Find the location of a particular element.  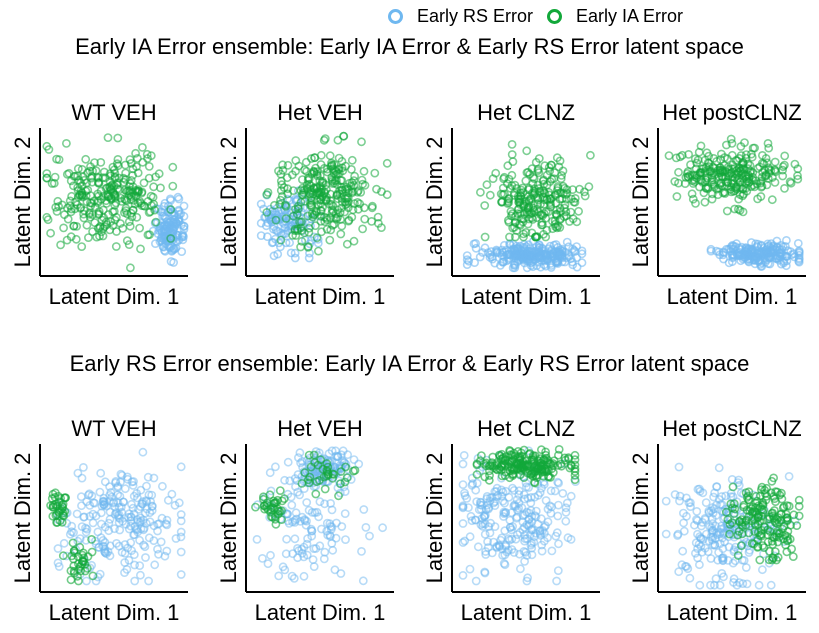

x-axis-label: Latent Dim. 1 is located at coordinates (526, 296).